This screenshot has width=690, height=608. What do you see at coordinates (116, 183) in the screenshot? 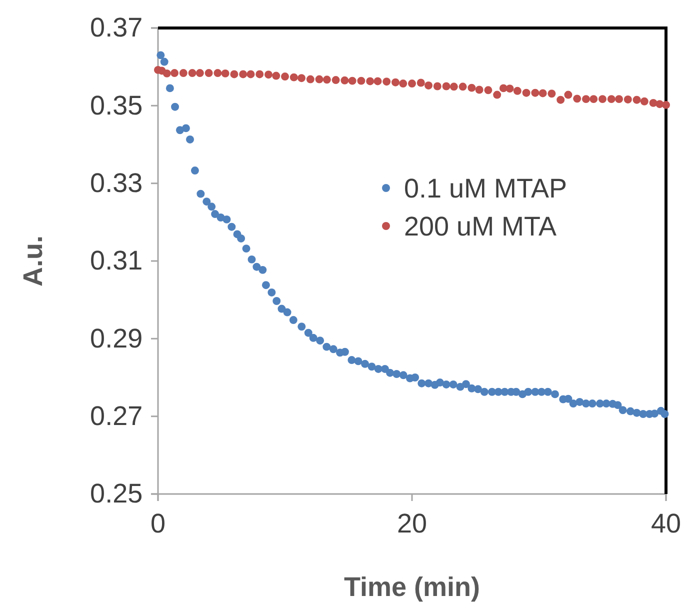
I see `y-tick-label: 0.33` at bounding box center [116, 183].